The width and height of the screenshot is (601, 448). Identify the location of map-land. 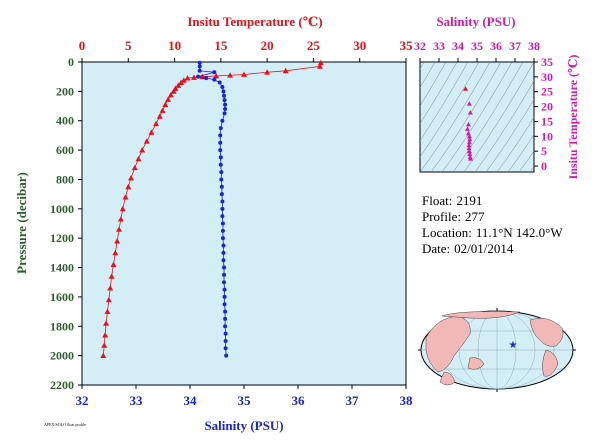
(494, 348).